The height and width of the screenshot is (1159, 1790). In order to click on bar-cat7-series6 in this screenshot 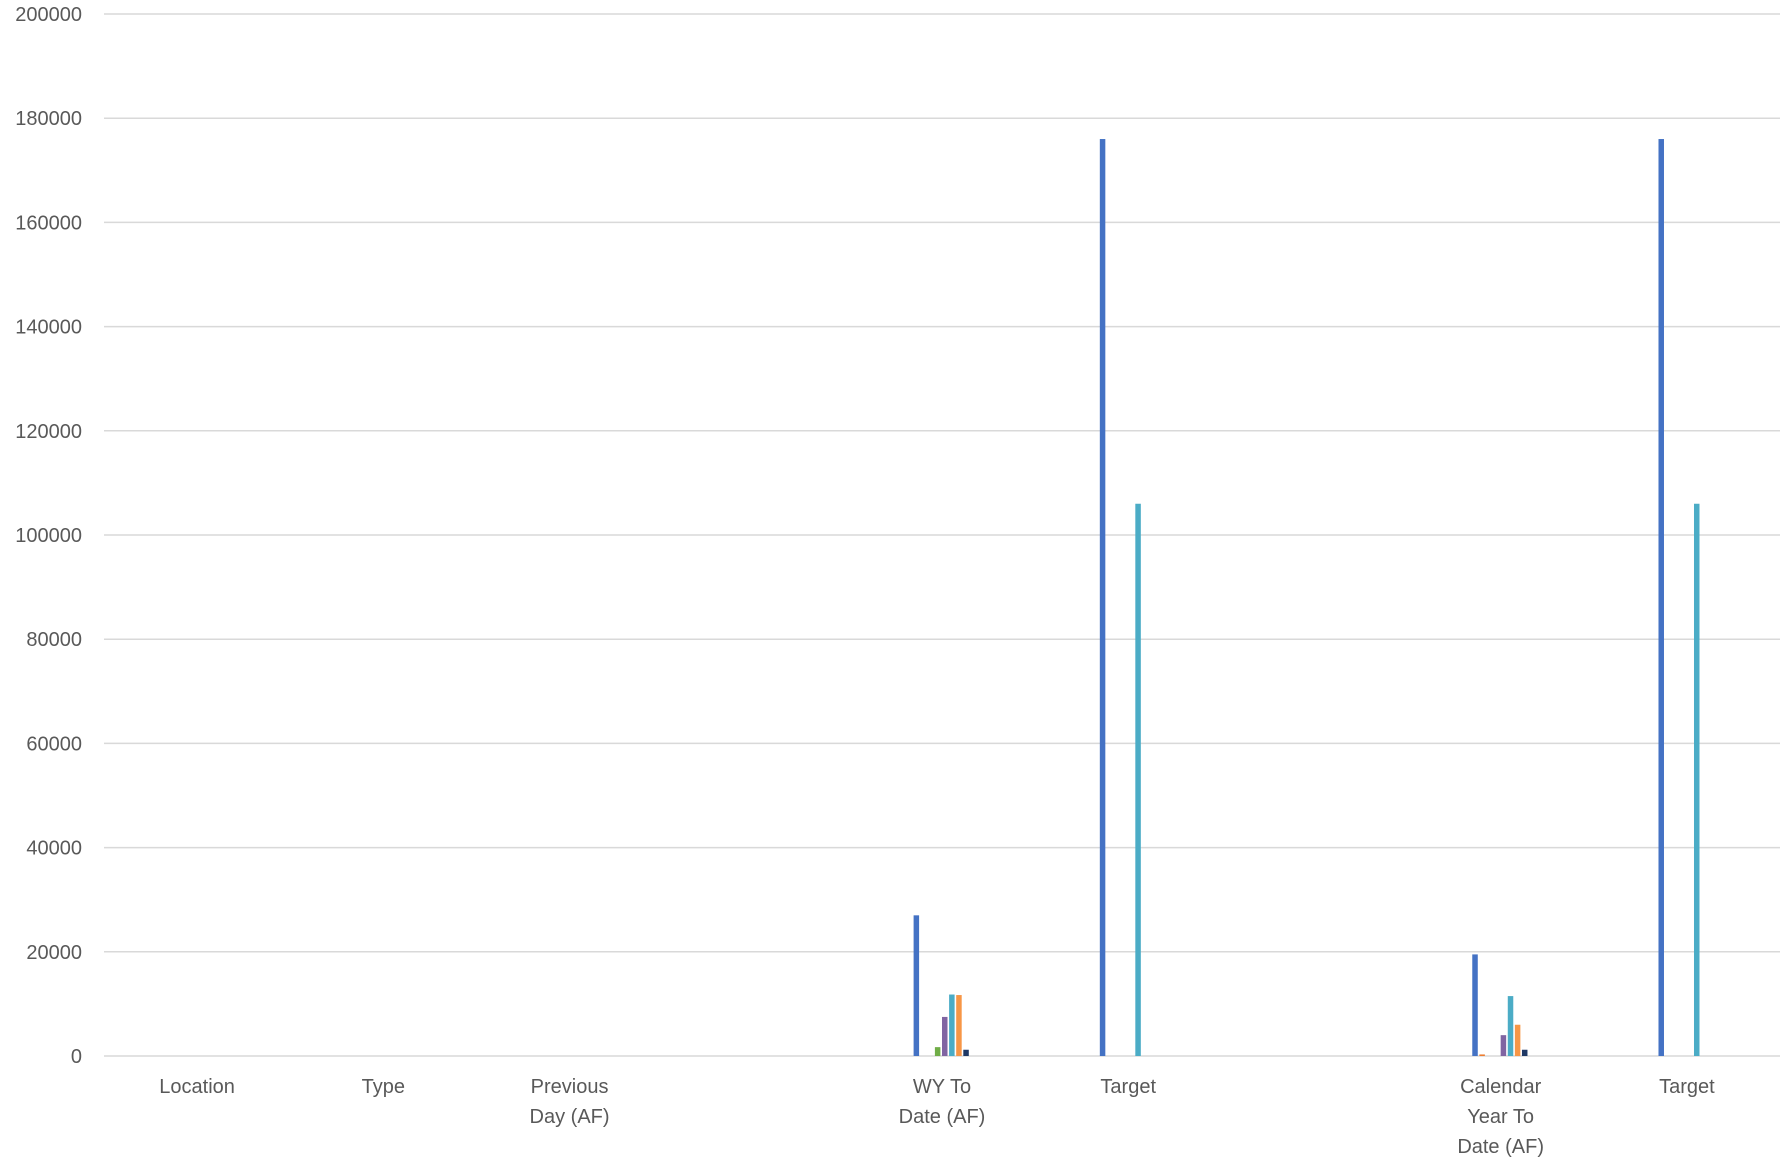, I will do `click(1517, 1040)`.